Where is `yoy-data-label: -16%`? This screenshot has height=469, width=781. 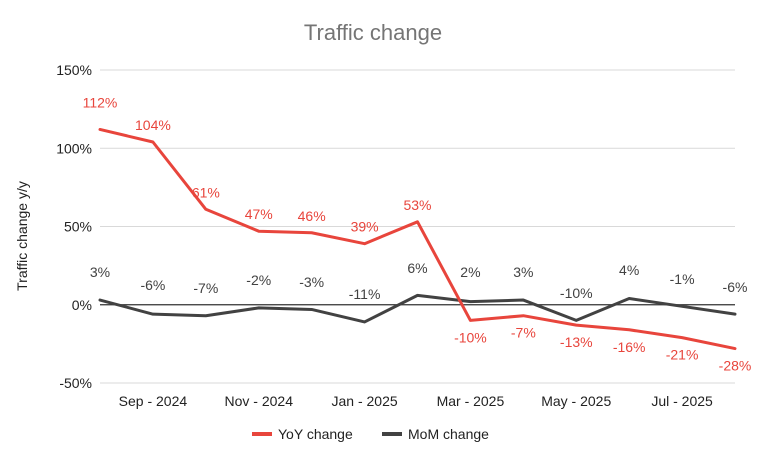
yoy-data-label: -16% is located at coordinates (629, 347).